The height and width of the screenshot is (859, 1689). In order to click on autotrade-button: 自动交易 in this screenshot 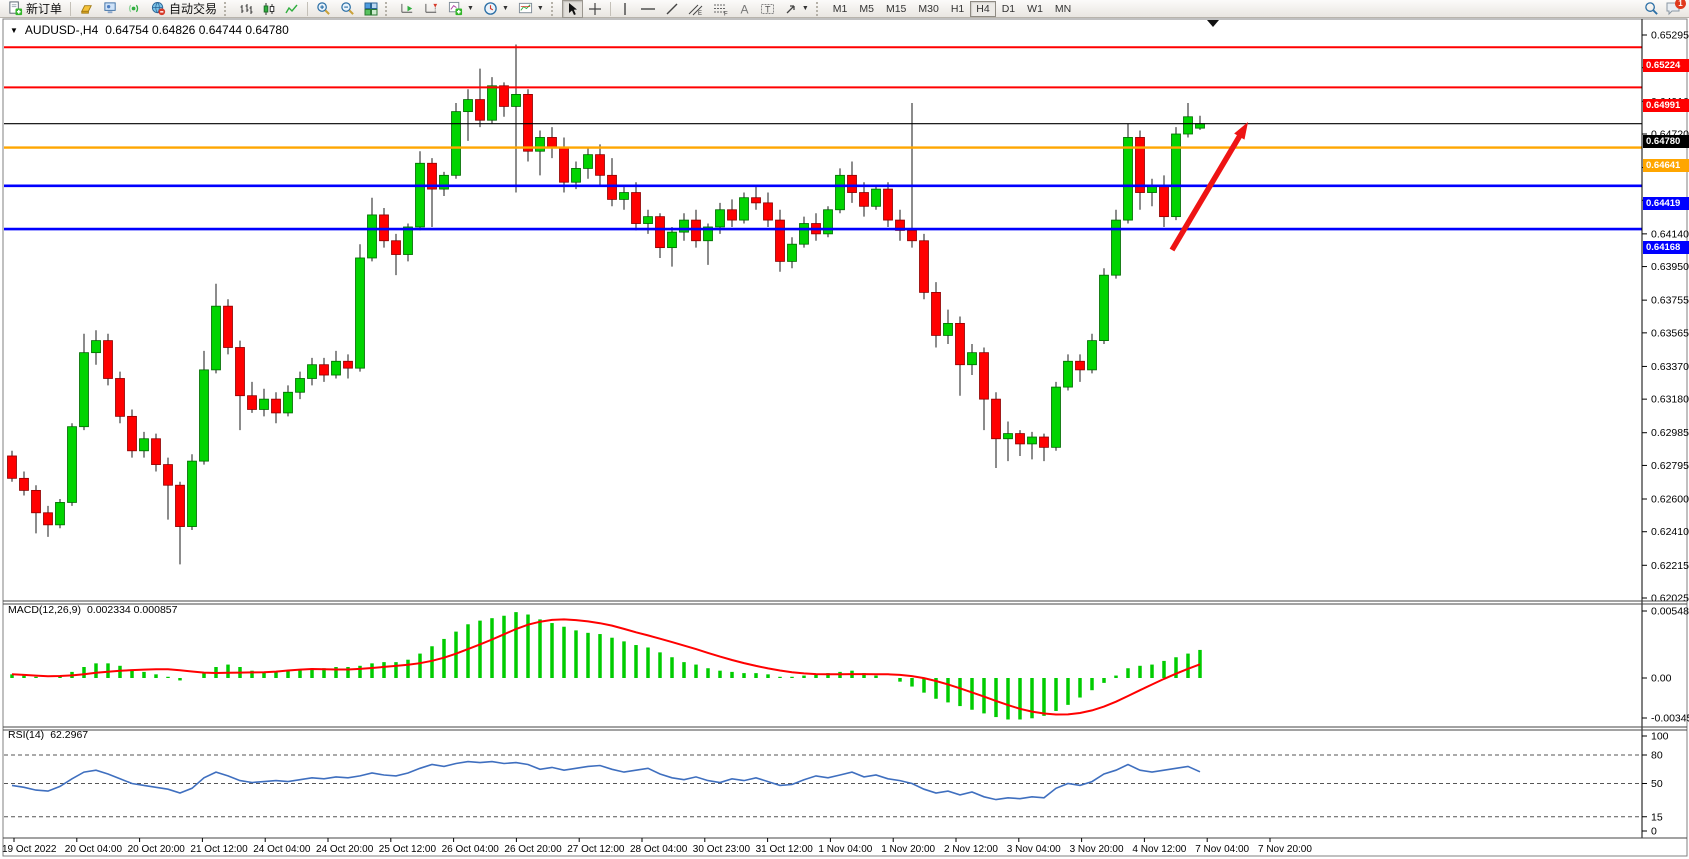, I will do `click(184, 9)`.